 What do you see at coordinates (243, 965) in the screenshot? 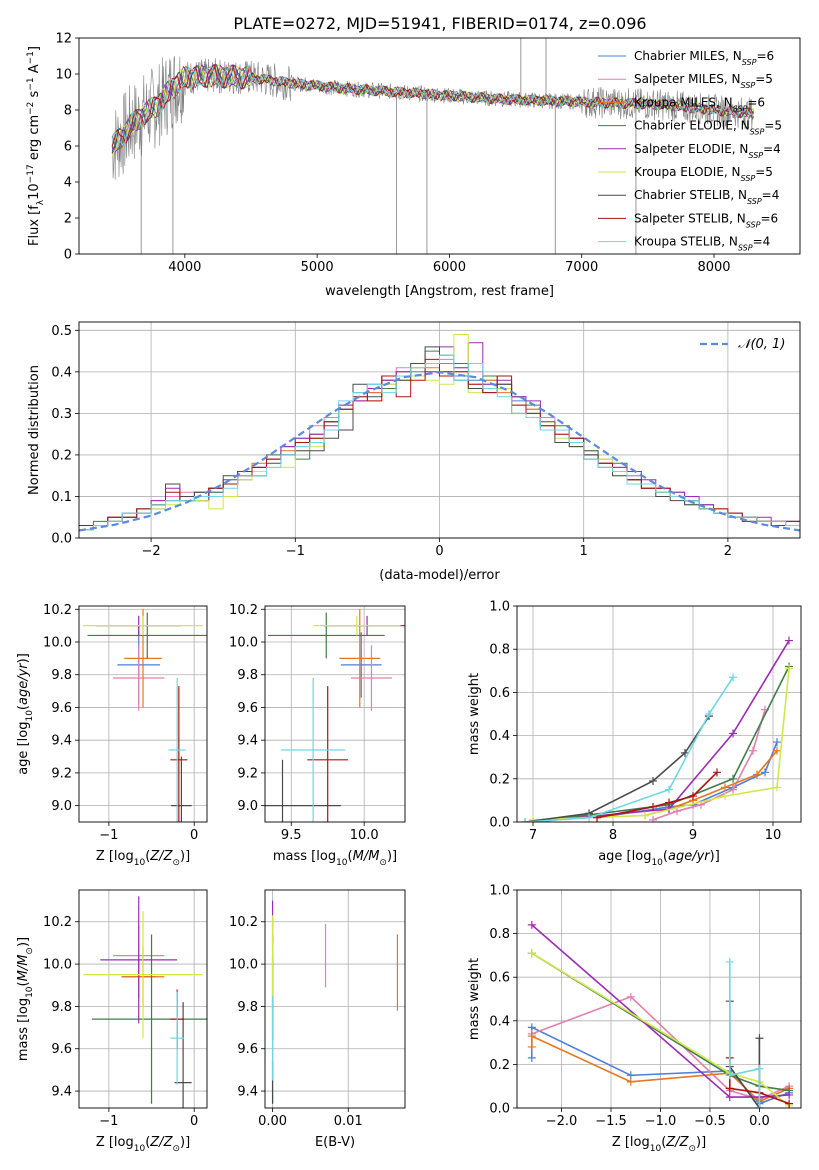
I see `massebv-ytick-label: 10.0` at bounding box center [243, 965].